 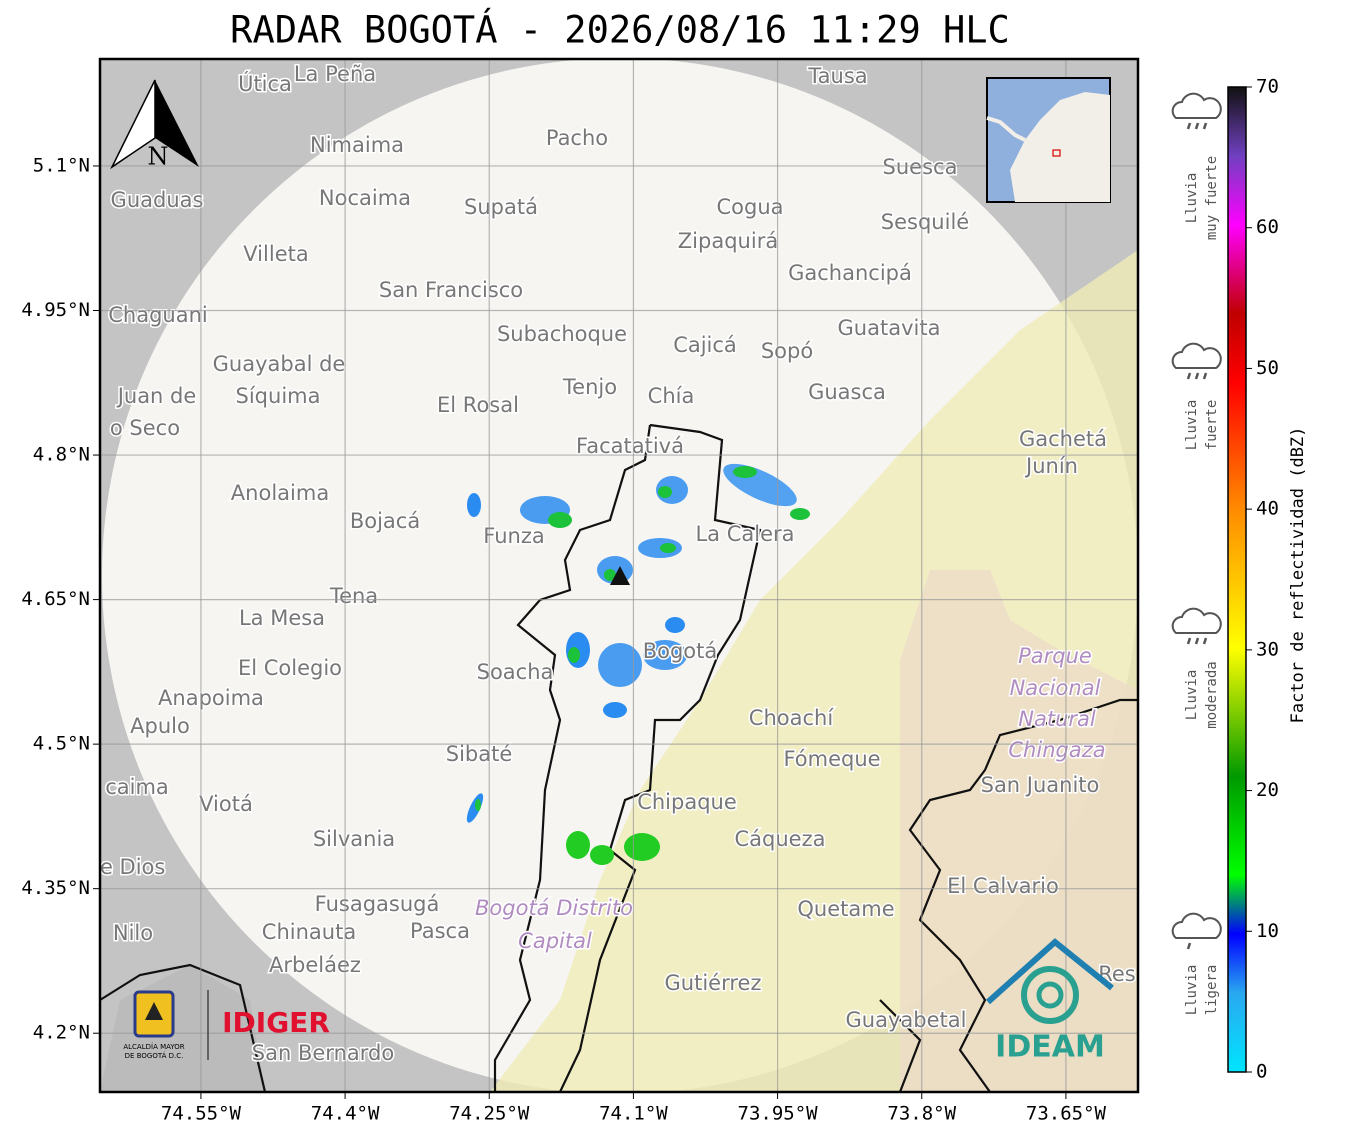 What do you see at coordinates (158, 315) in the screenshot?
I see `place-label: Chaguani` at bounding box center [158, 315].